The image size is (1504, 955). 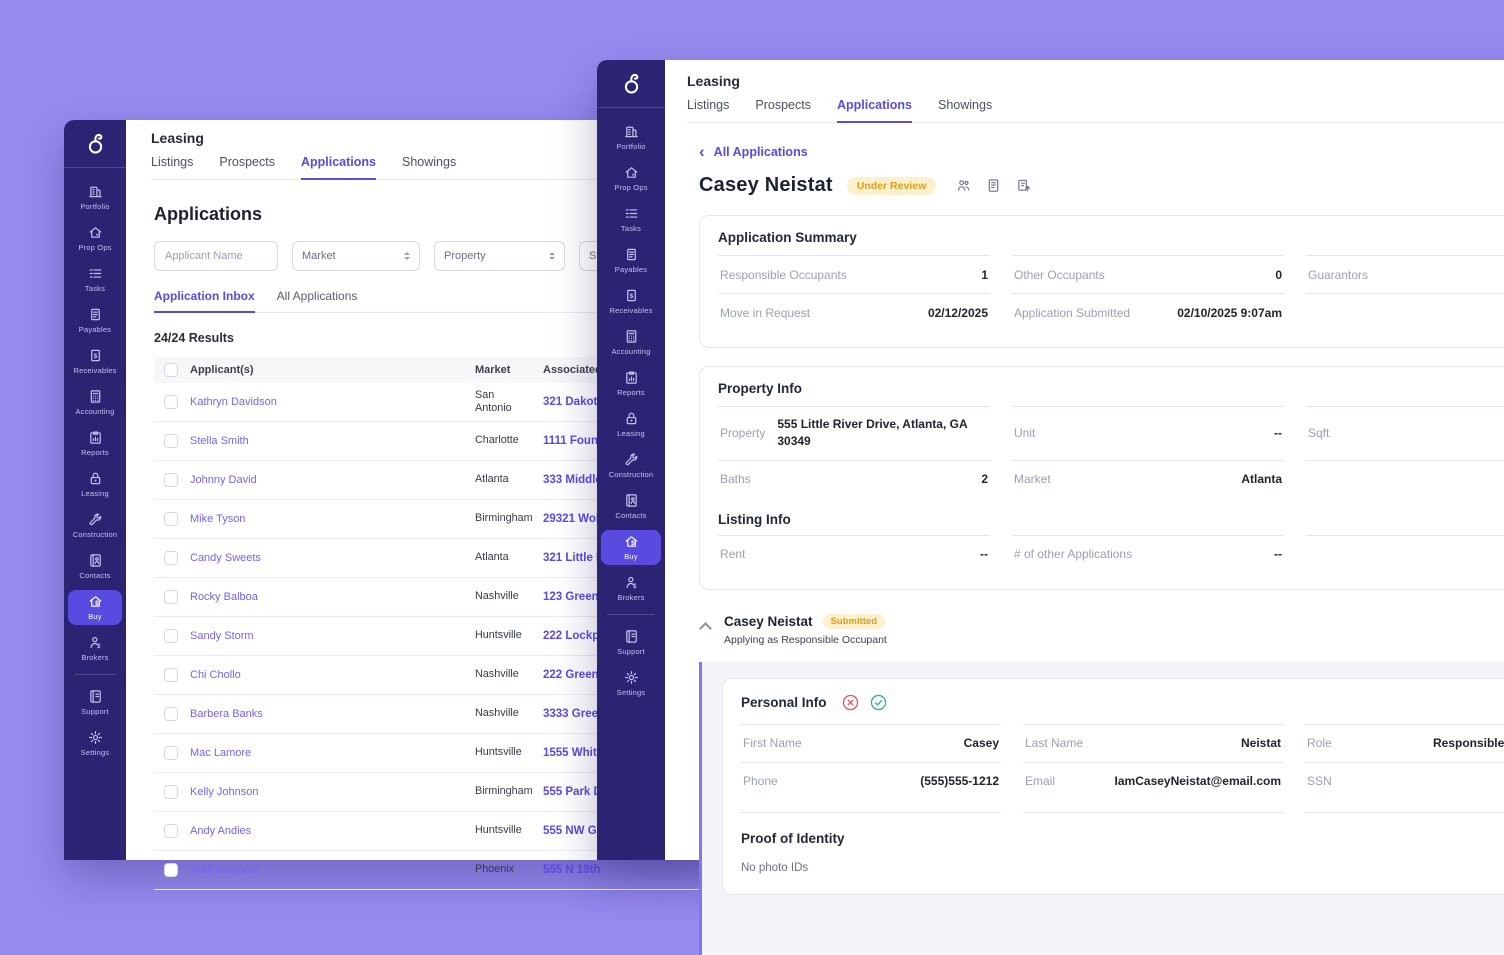 I want to click on associated-property-link: 321 Little R, so click(x=574, y=558).